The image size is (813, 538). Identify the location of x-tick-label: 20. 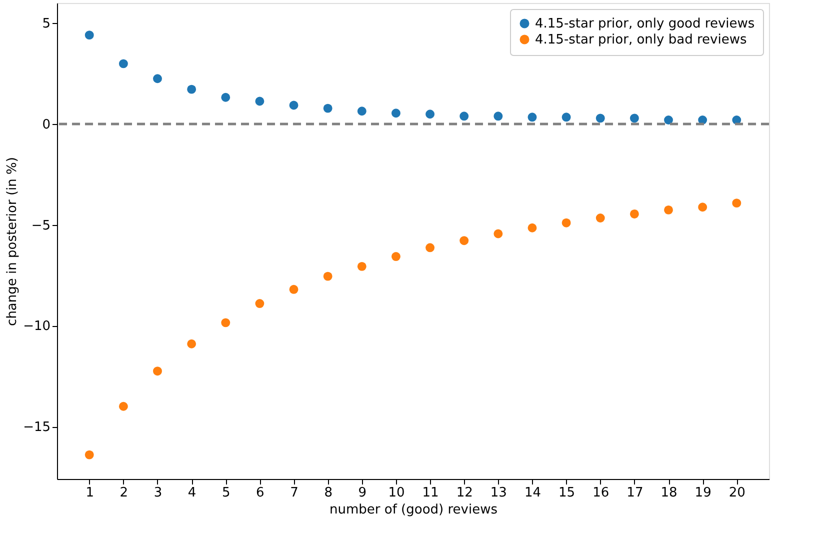
(737, 493).